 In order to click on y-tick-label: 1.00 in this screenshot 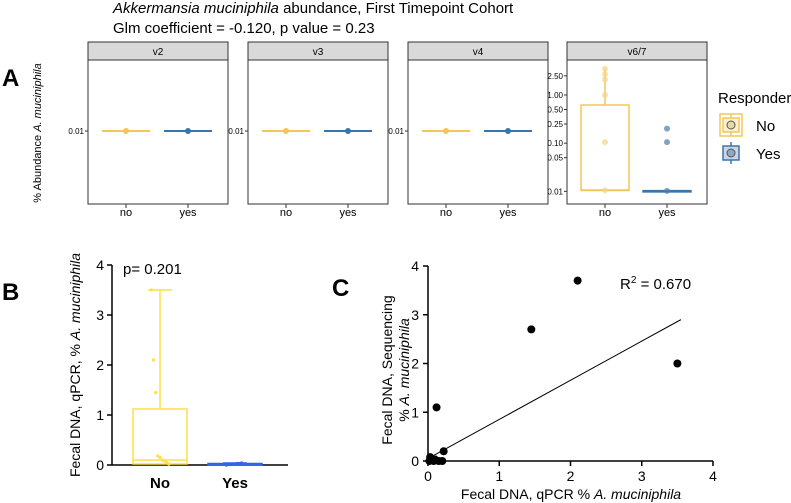, I will do `click(555, 95)`.